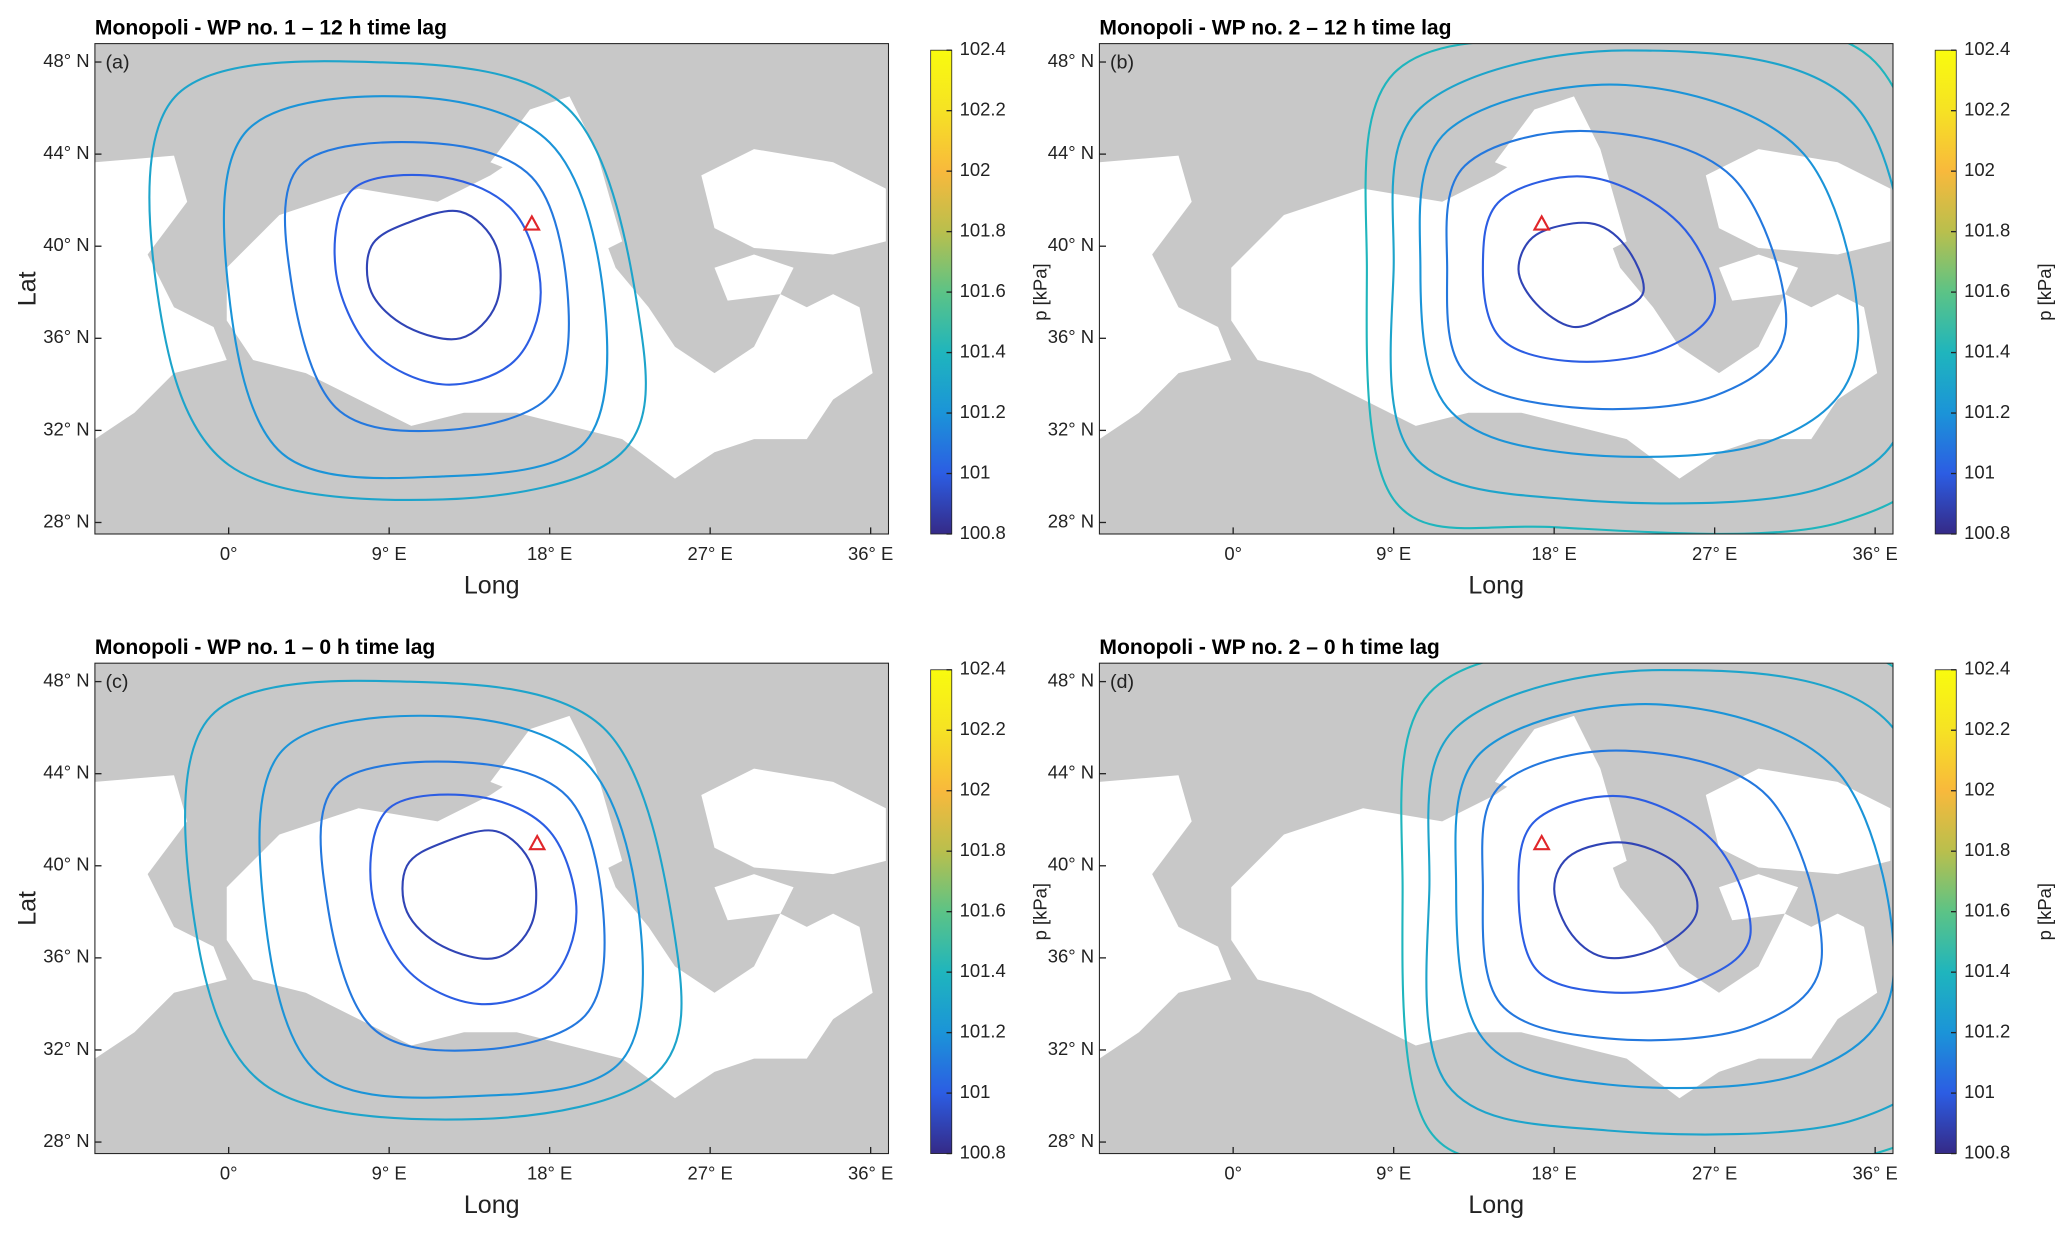  What do you see at coordinates (983, 411) in the screenshot?
I see `colorbar-tick-label: 101.2` at bounding box center [983, 411].